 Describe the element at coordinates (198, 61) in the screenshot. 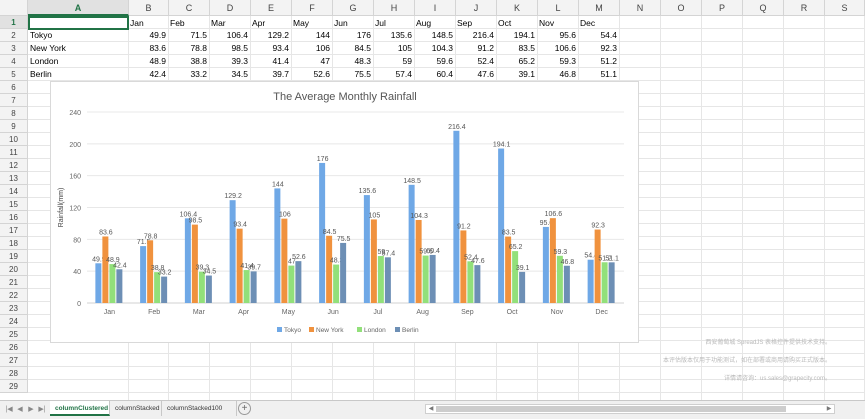

I see `data-cell: 38.8` at that location.